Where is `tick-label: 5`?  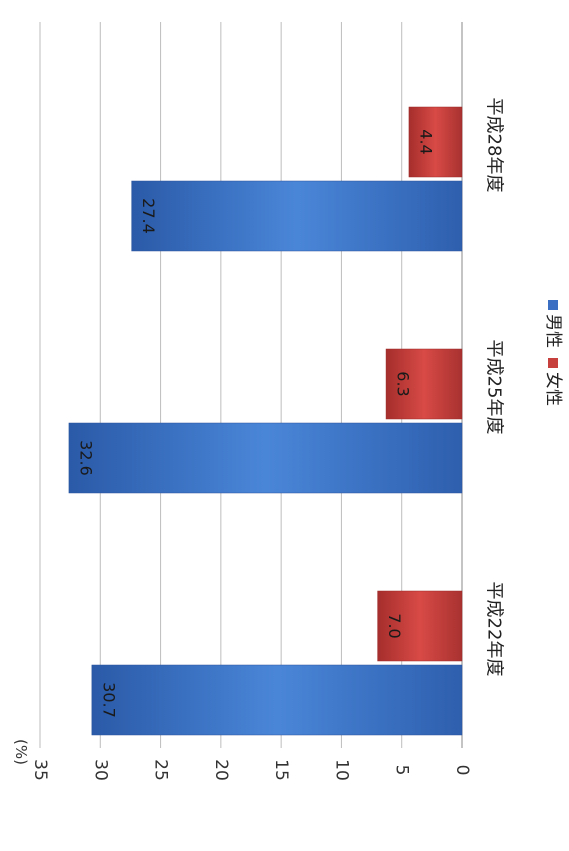
tick-label: 5 is located at coordinates (402, 770).